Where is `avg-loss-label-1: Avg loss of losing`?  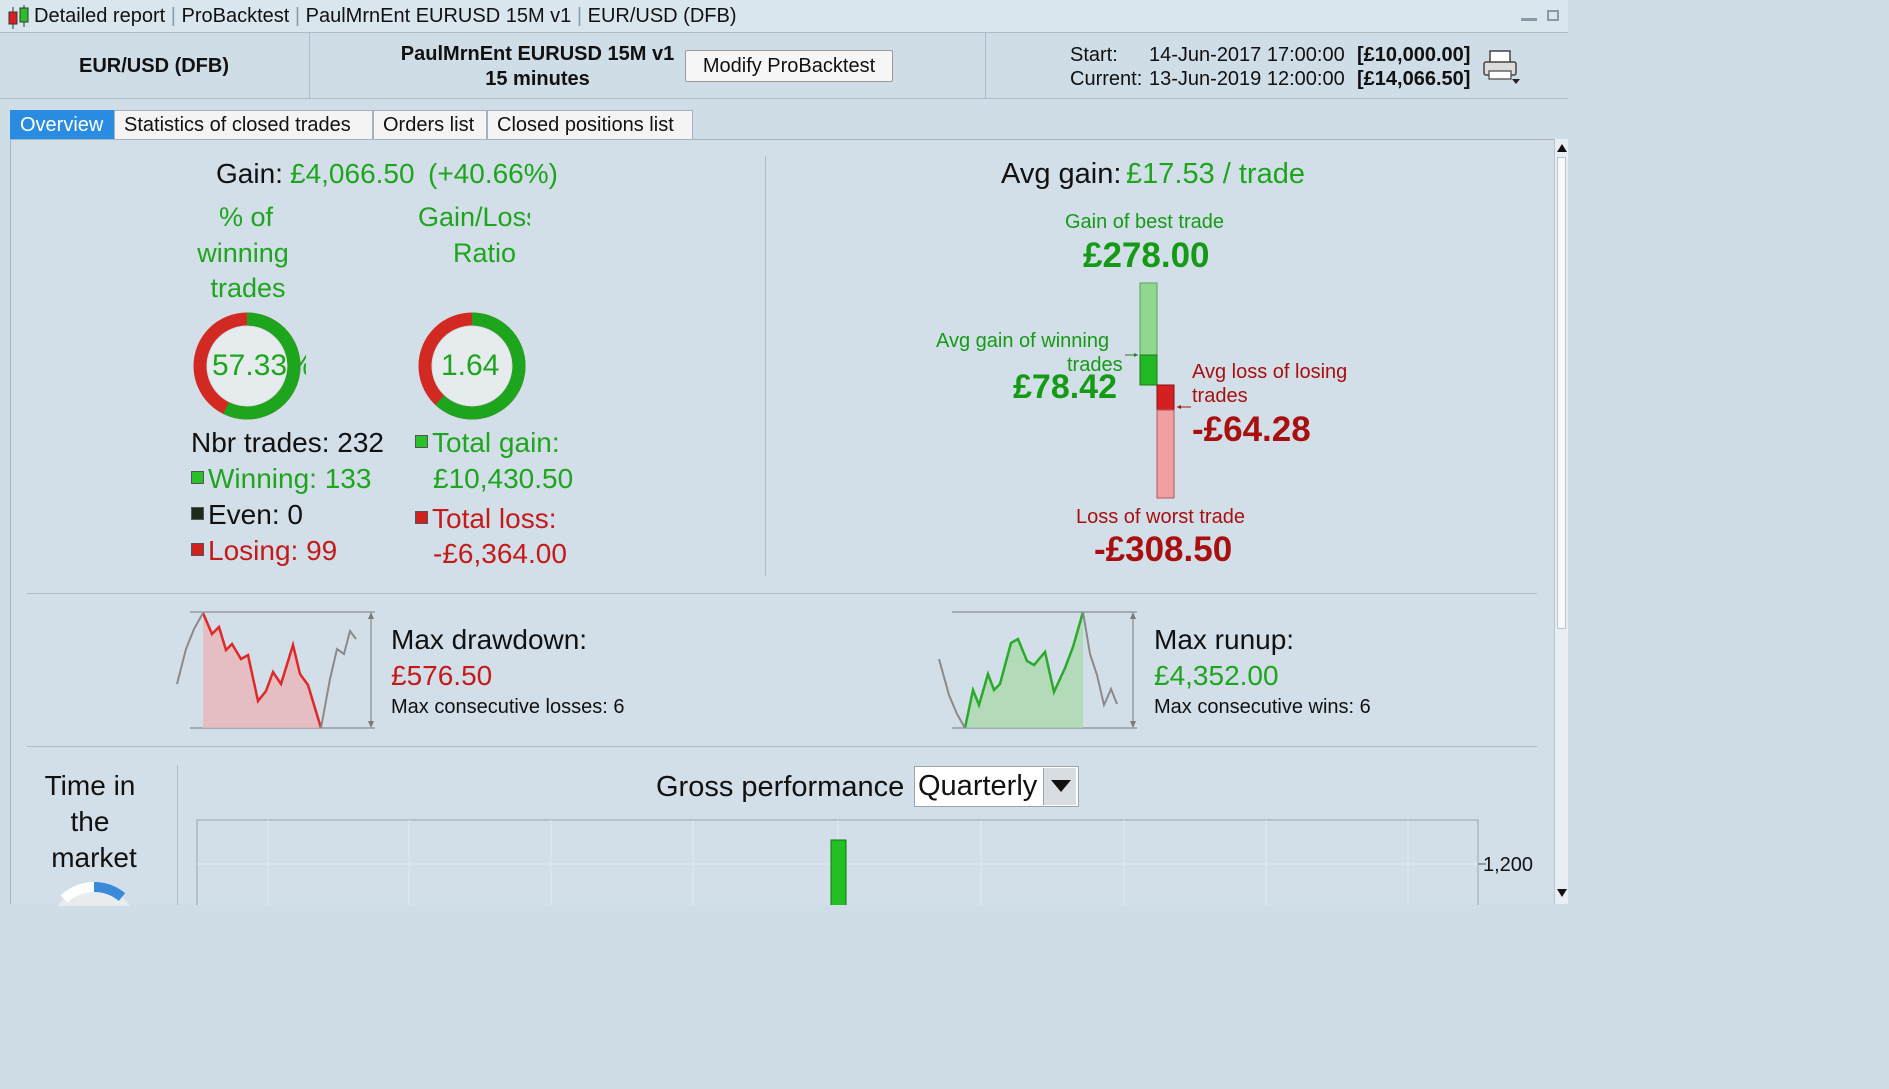 avg-loss-label-1: Avg loss of losing is located at coordinates (1270, 372).